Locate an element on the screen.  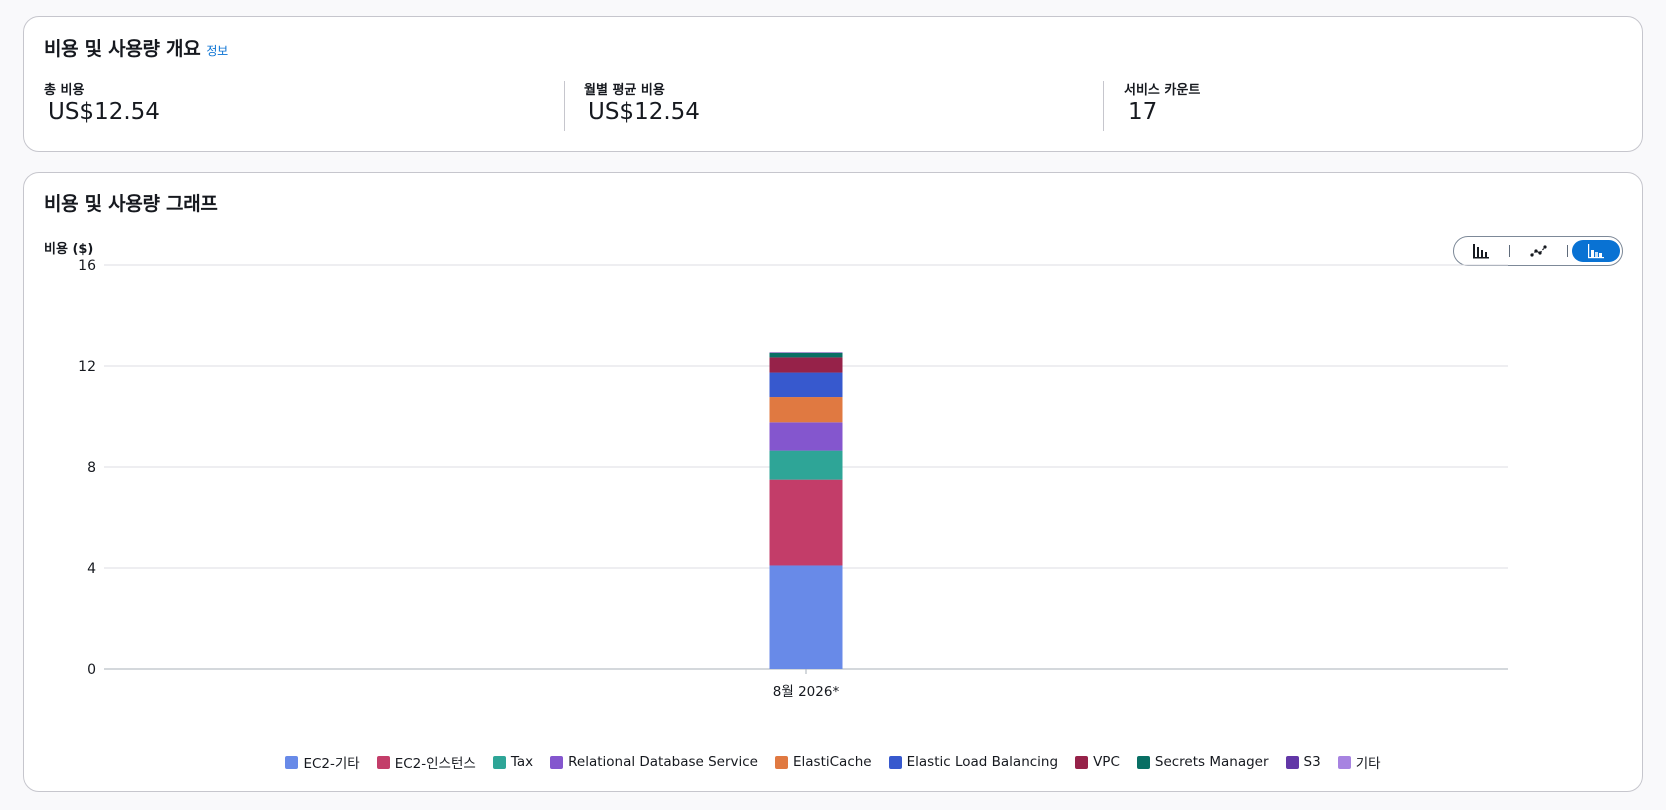
monthly-average-cost-label: 월별 평균 비용 is located at coordinates (624, 90).